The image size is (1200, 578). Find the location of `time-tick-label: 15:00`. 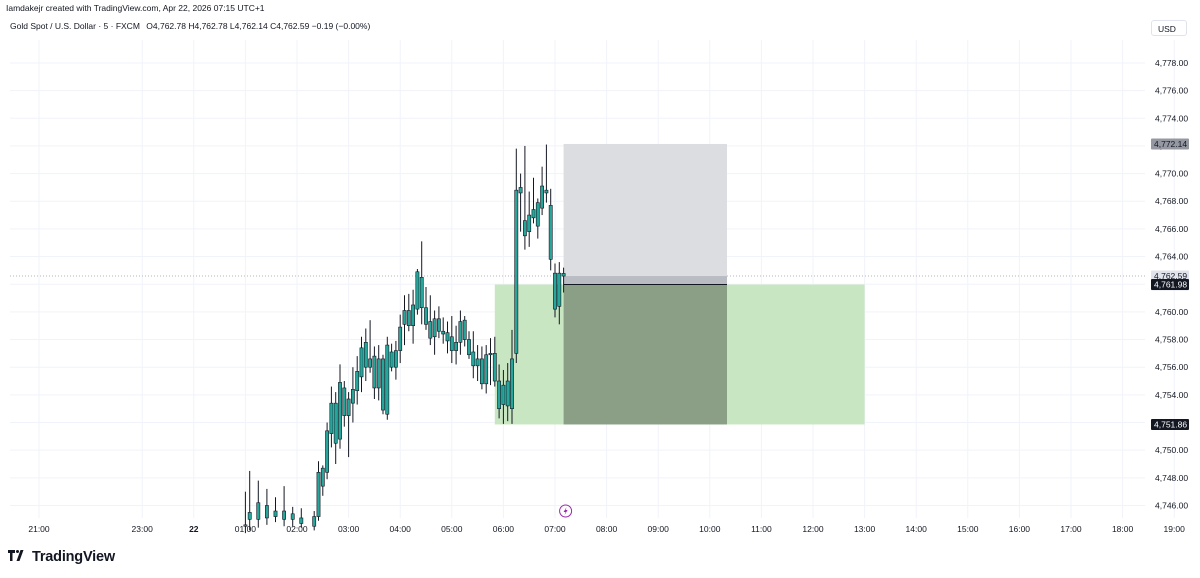

time-tick-label: 15:00 is located at coordinates (968, 529).